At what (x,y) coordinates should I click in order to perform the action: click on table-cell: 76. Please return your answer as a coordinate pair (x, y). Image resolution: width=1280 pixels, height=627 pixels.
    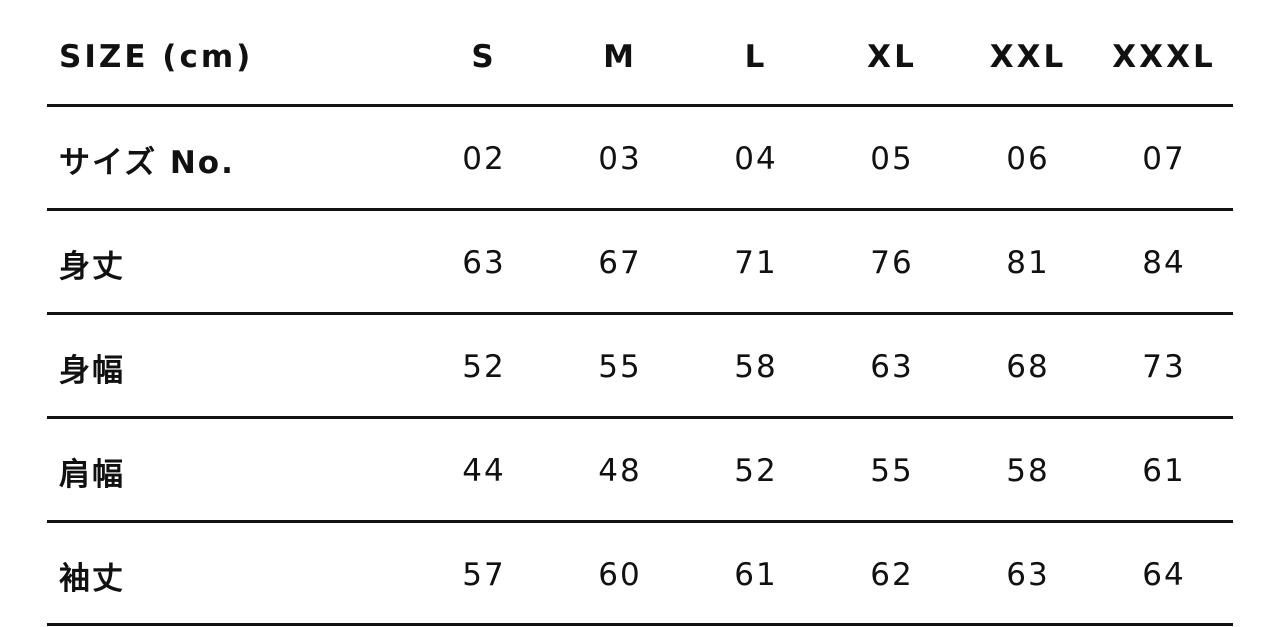
    Looking at the image, I should click on (892, 263).